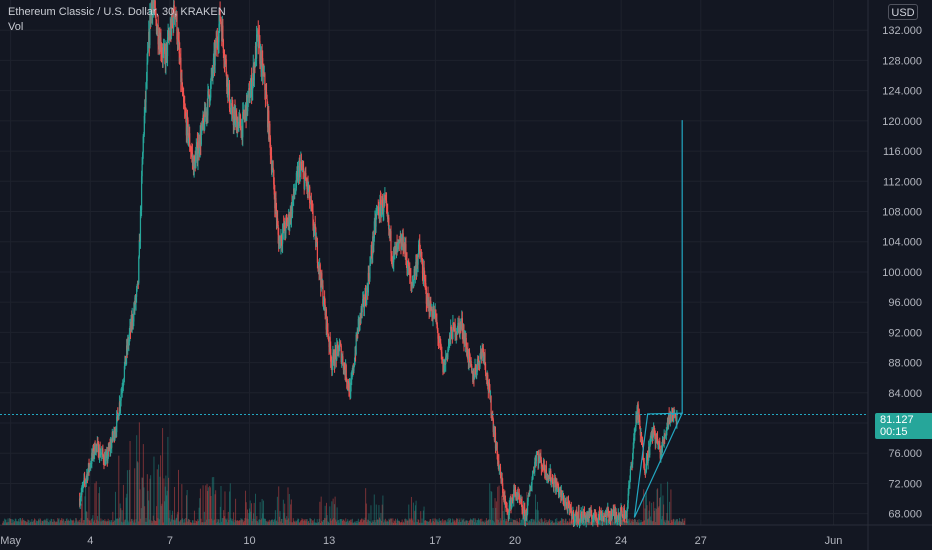 Image resolution: width=932 pixels, height=550 pixels. I want to click on time-axis: May 4 7 10 13 17 20 24 27 Jun, so click(421, 541).